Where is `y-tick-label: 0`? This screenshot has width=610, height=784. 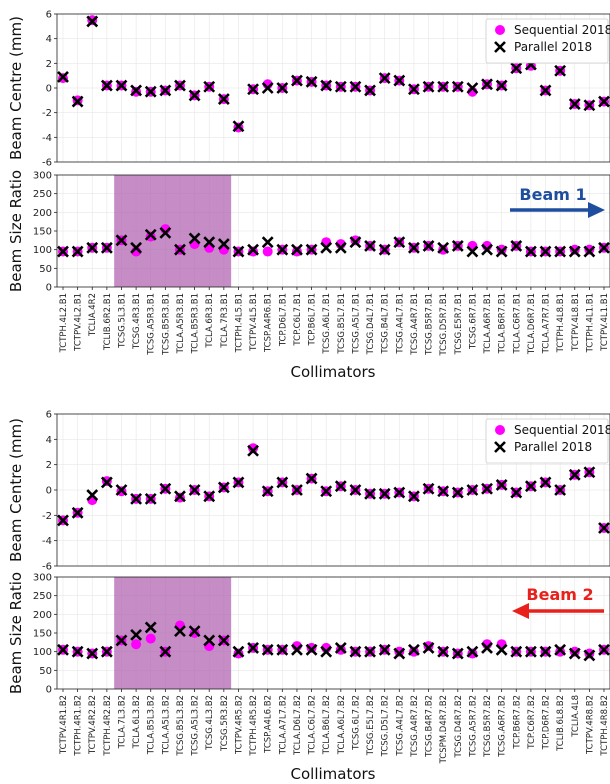 y-tick-label: 0 is located at coordinates (49, 491).